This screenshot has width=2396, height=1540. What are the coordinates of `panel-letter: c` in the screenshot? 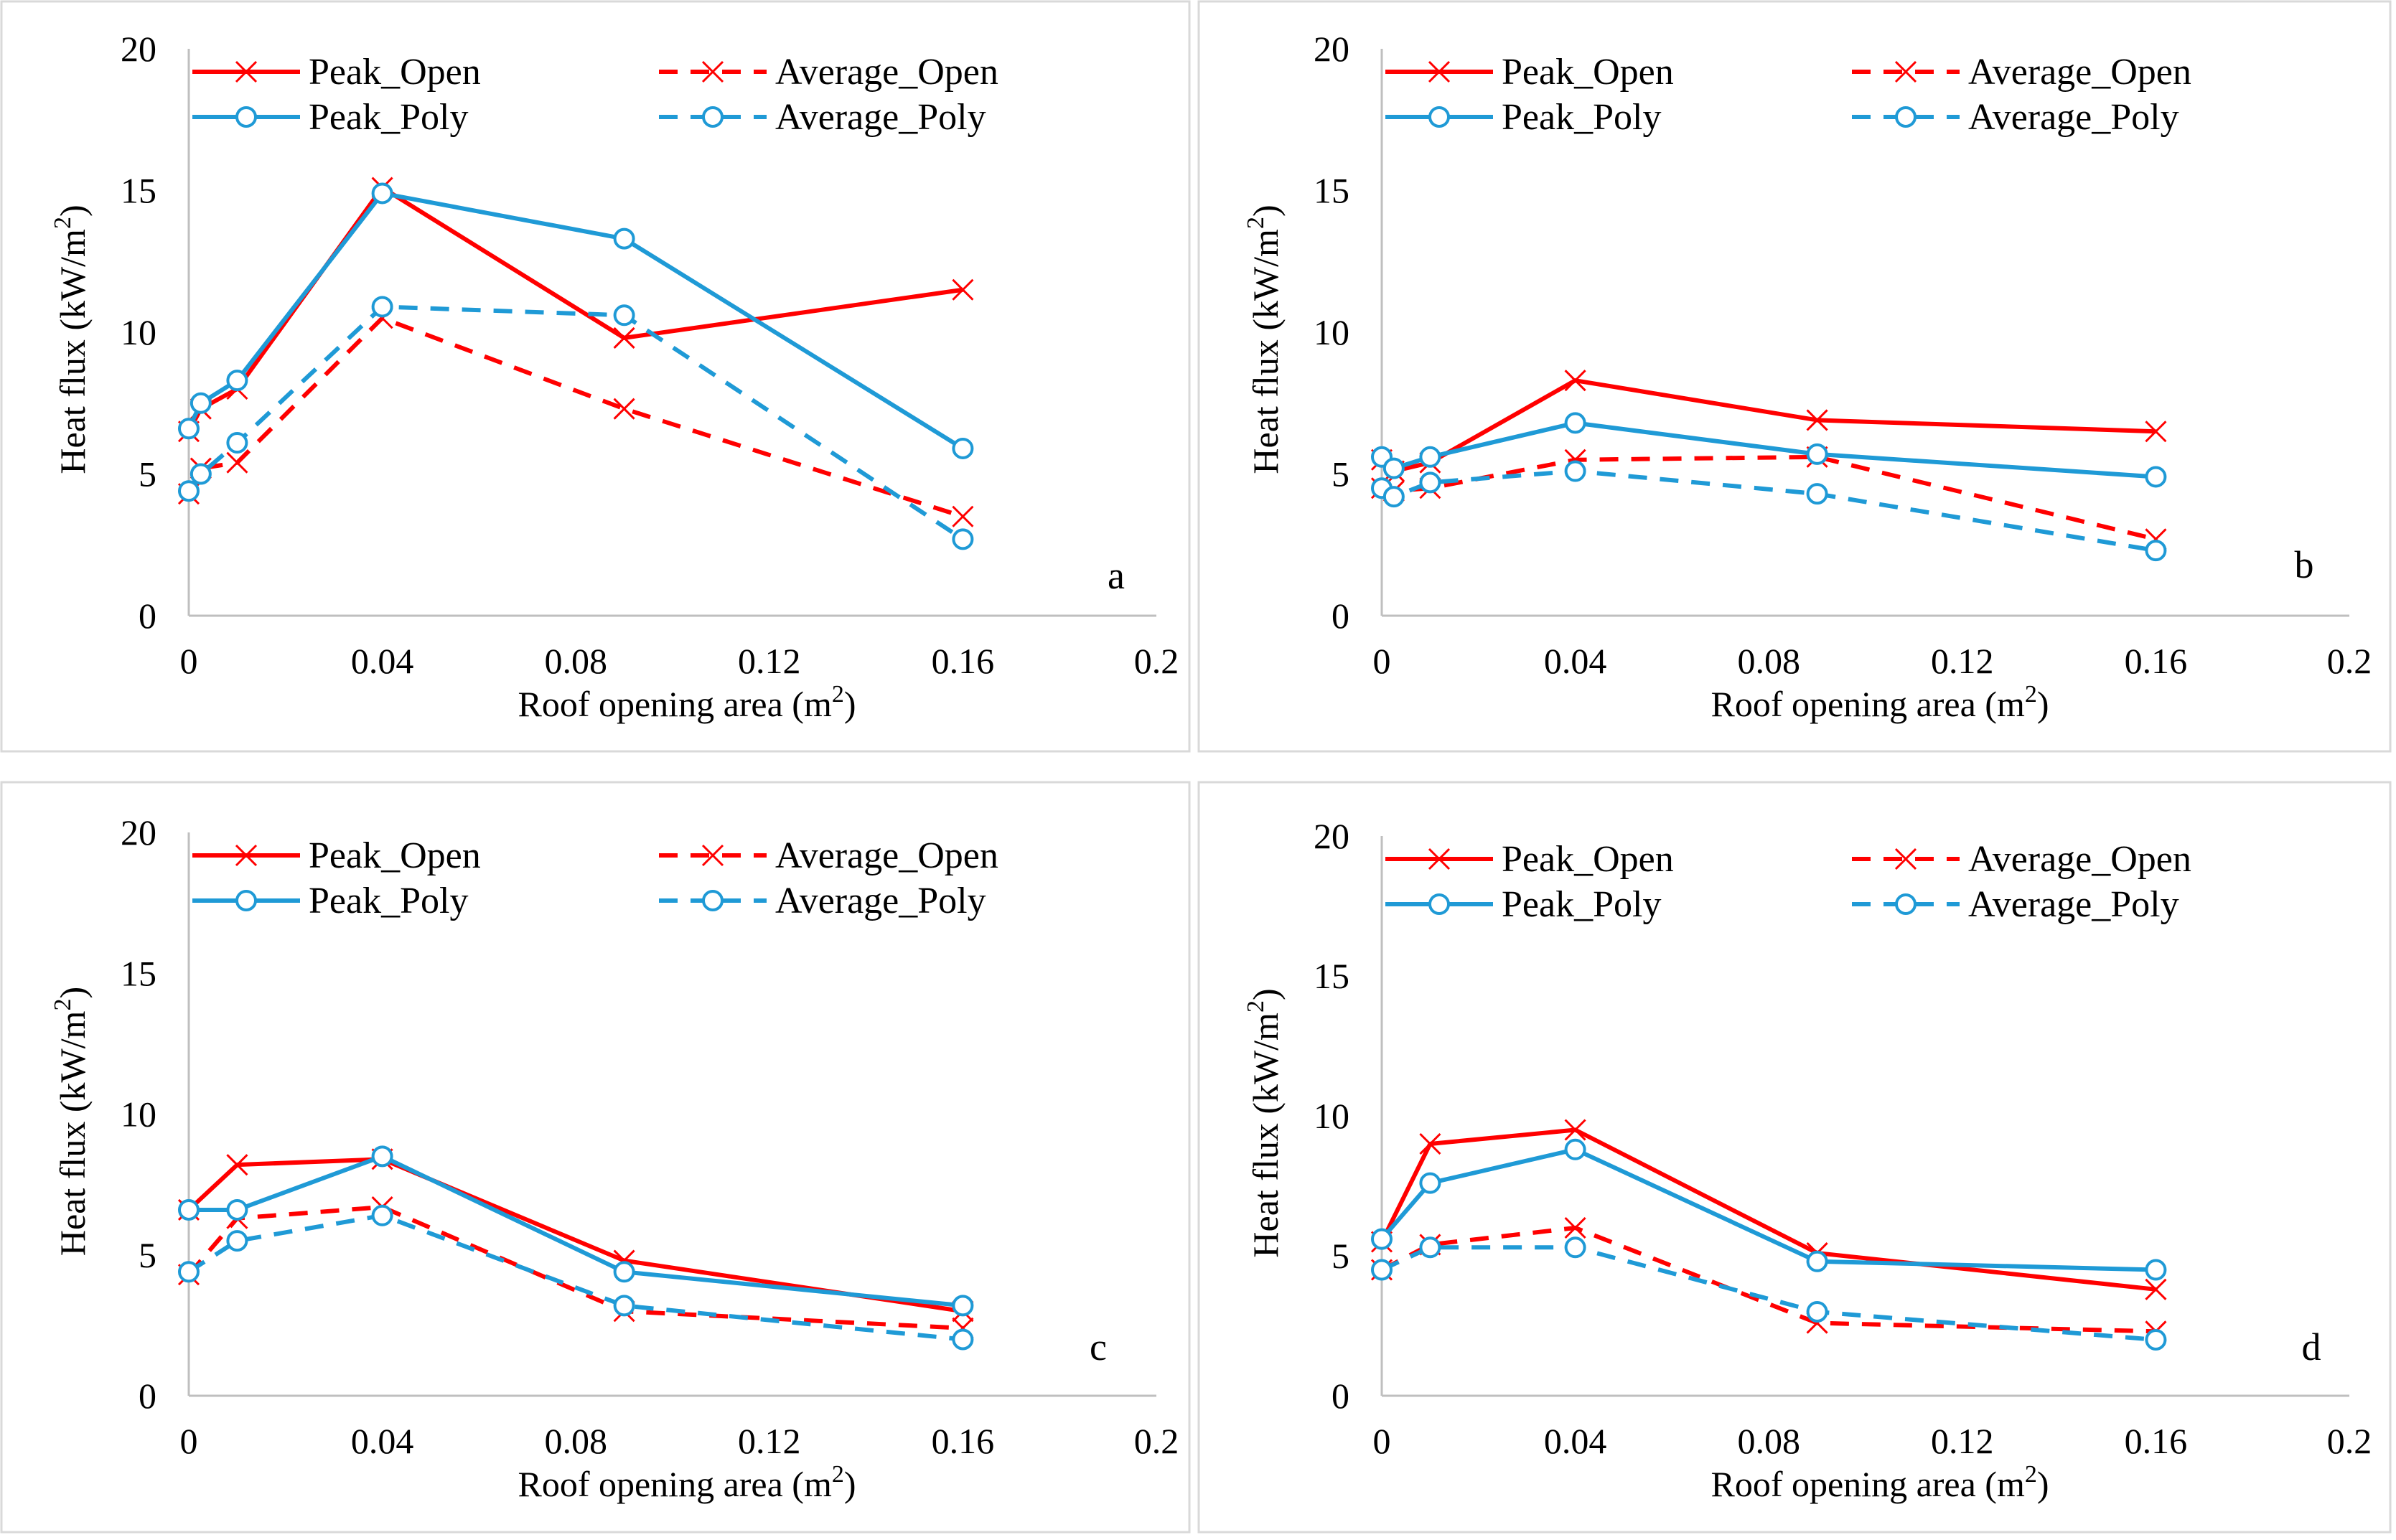 It's located at (1098, 1346).